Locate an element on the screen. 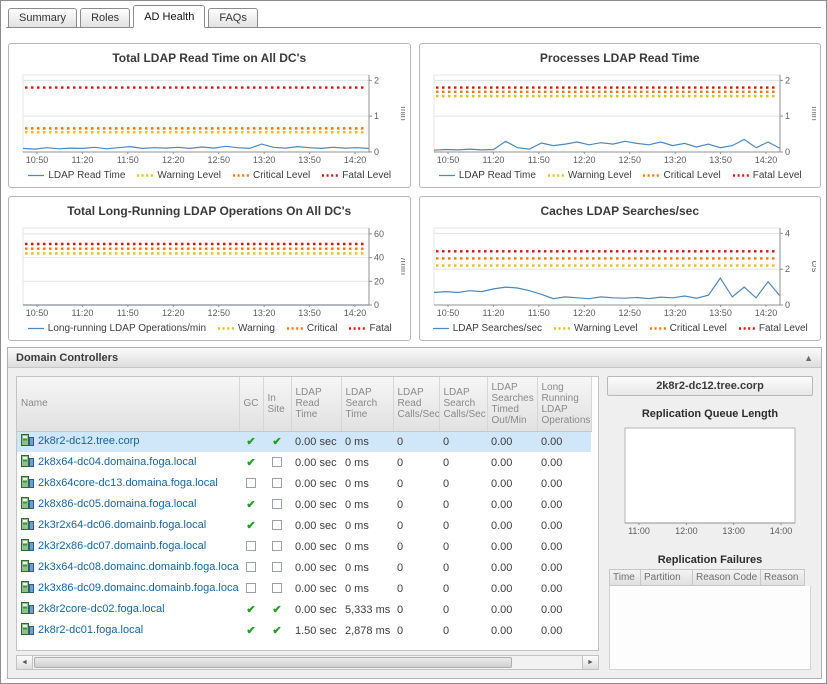  column-header: GC is located at coordinates (251, 404).